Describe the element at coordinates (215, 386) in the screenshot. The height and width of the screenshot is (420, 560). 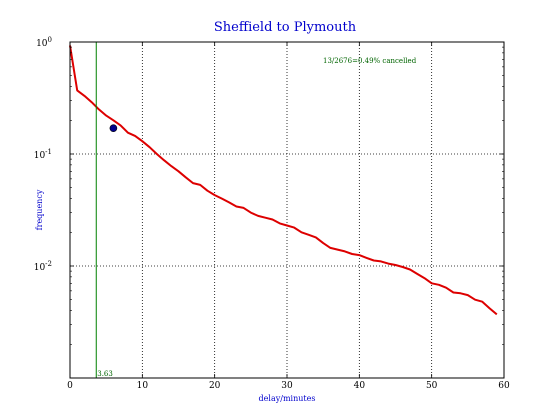
I see `x-tick-label: 20` at that location.